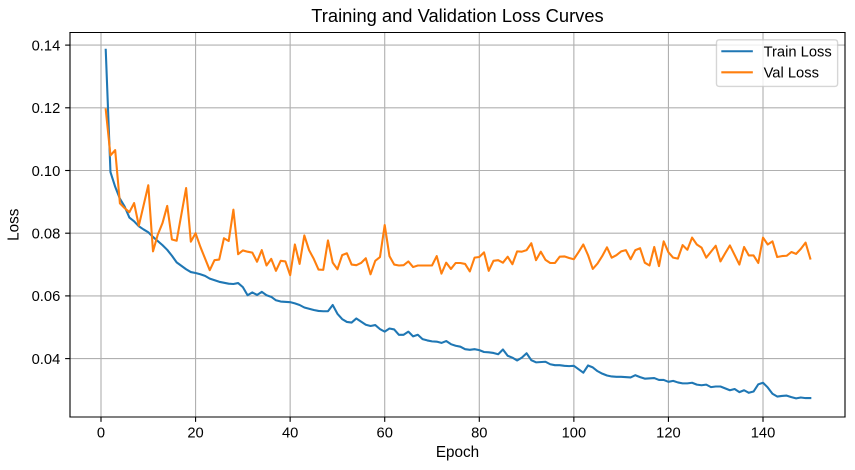 The width and height of the screenshot is (855, 470). Describe the element at coordinates (46, 297) in the screenshot. I see `svg-text: 0.06` at that location.